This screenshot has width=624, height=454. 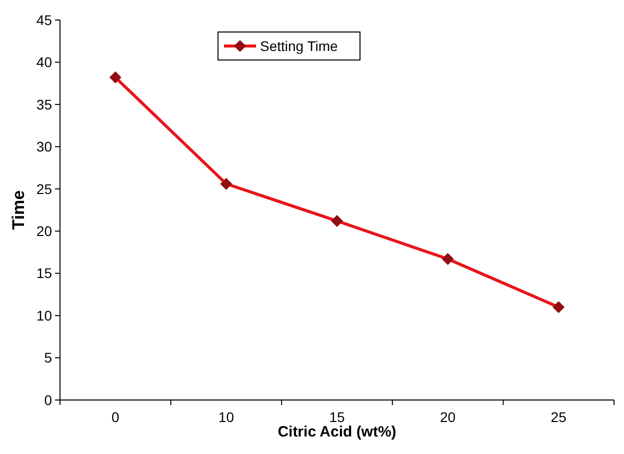 What do you see at coordinates (44, 273) in the screenshot?
I see `y-tick-label: 15` at bounding box center [44, 273].